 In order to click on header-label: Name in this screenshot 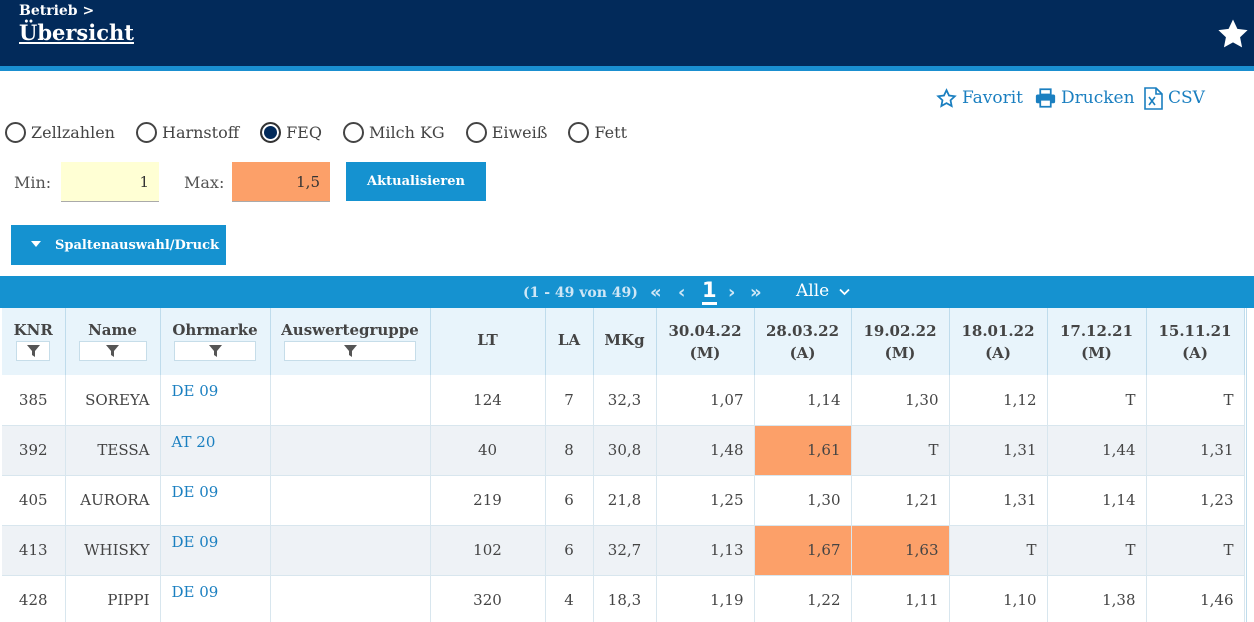, I will do `click(112, 330)`.